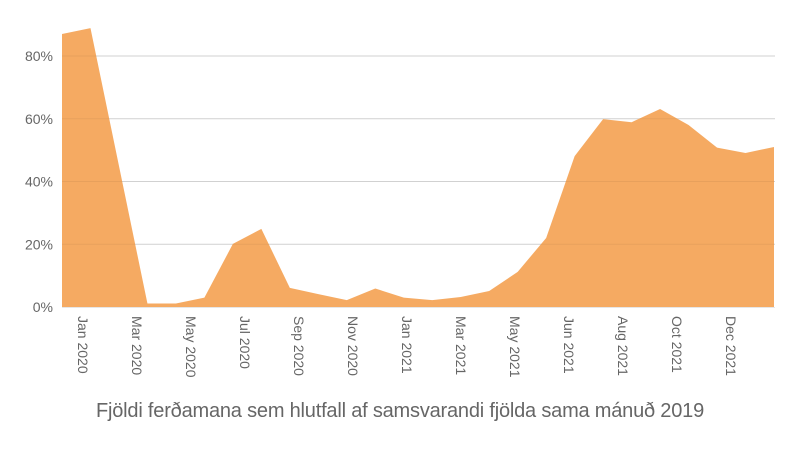  I want to click on x-tick-label: Jan 2020, so click(83, 345).